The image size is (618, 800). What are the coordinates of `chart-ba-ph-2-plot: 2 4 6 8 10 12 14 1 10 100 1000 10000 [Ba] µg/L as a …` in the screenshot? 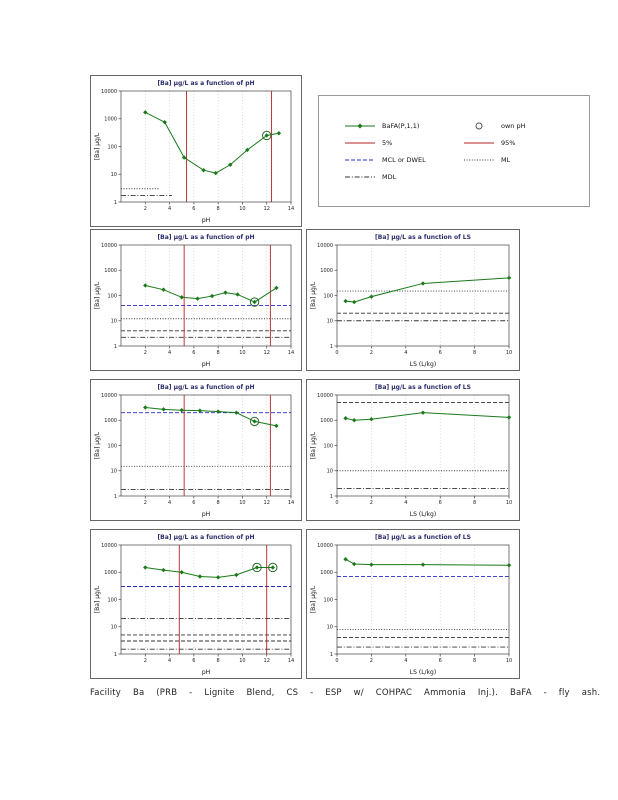 It's located at (194, 301).